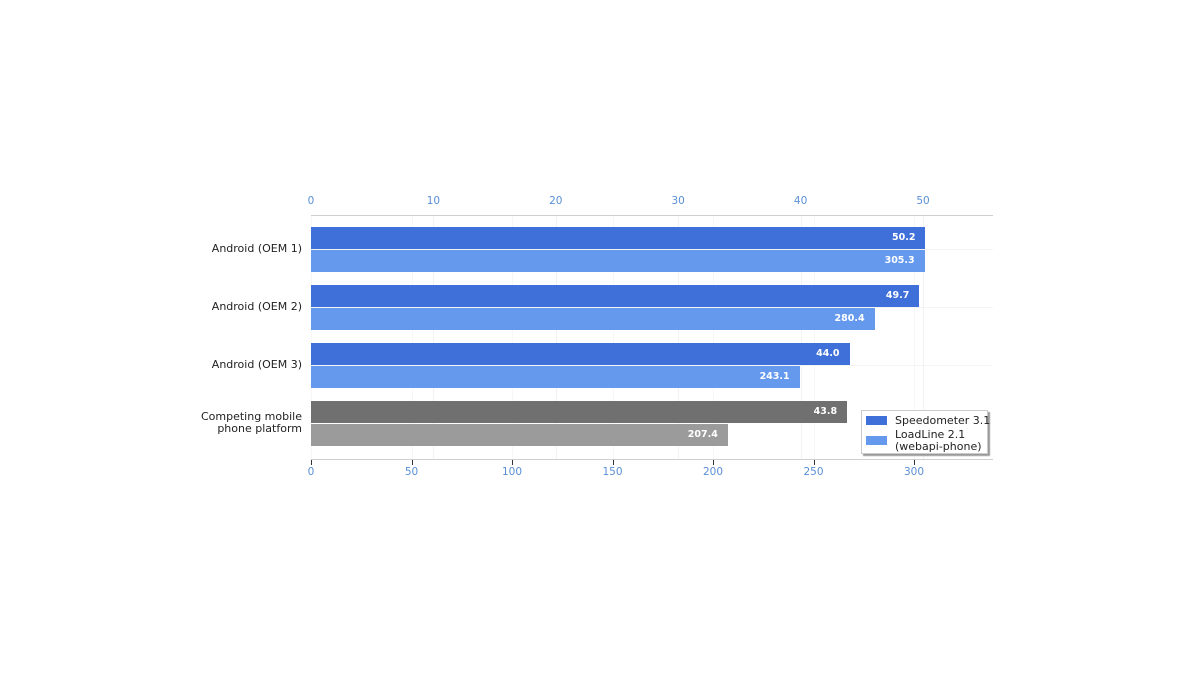 This screenshot has width=1200, height=675. Describe the element at coordinates (813, 472) in the screenshot. I see `bottom-axis-tick-label: 250` at that location.